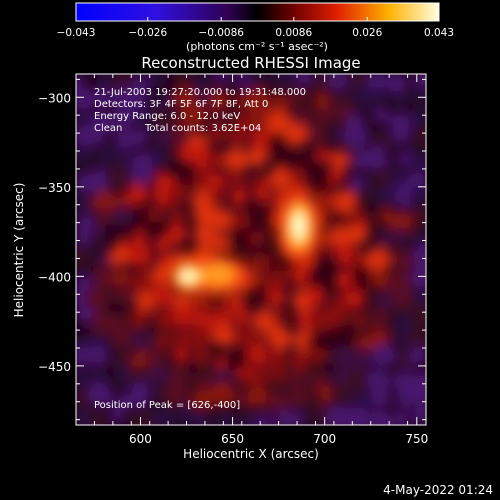 The height and width of the screenshot is (500, 500). Describe the element at coordinates (54, 188) in the screenshot. I see `y-tick-label: −350` at that location.